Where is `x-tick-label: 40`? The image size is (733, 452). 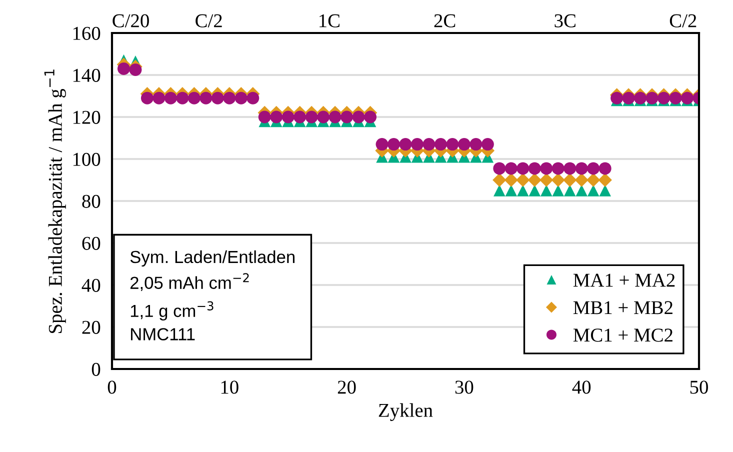
x-tick-label: 40 is located at coordinates (581, 387).